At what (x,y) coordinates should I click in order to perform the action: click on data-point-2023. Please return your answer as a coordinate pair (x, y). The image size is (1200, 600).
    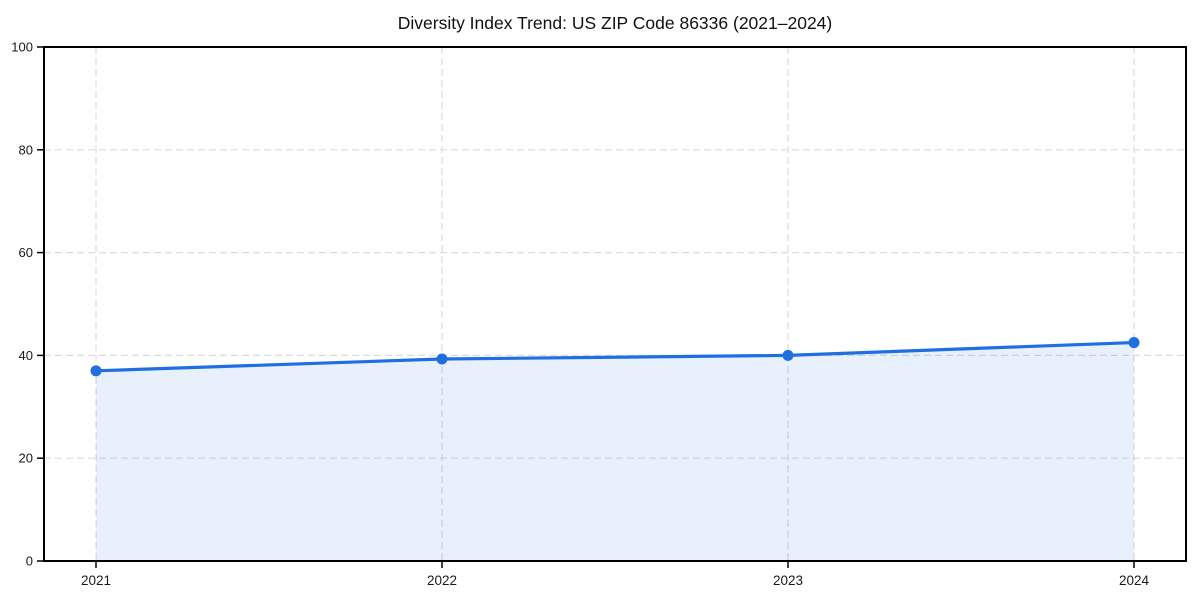
    Looking at the image, I should click on (788, 355).